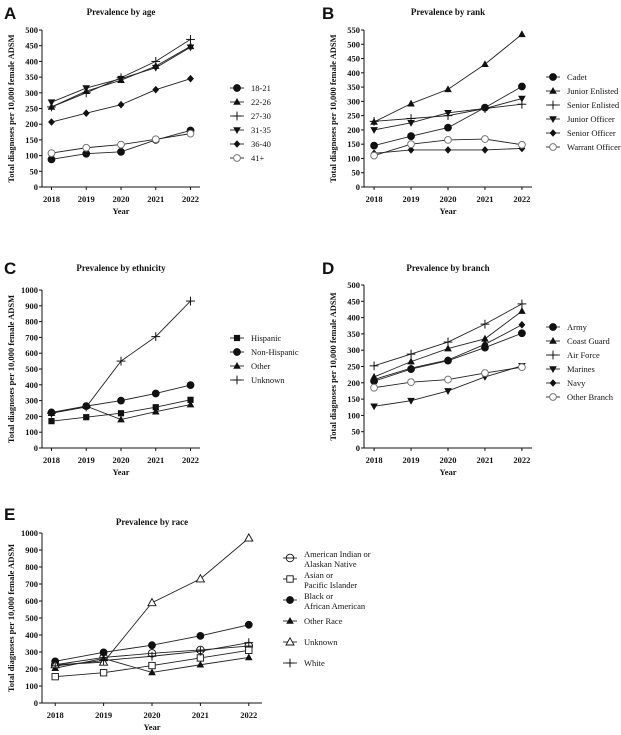 The width and height of the screenshot is (621, 735). I want to click on legend-label: Navy, so click(576, 383).